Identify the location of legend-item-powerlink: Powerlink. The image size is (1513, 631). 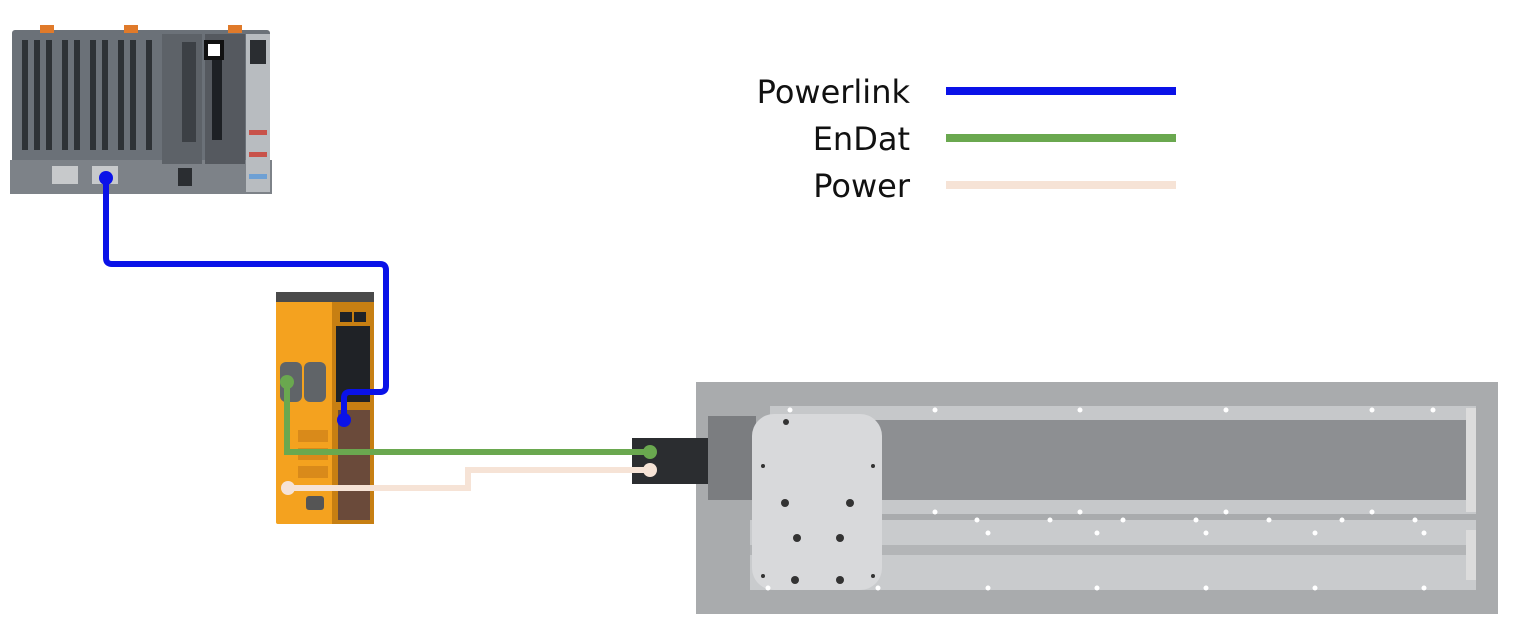
(966, 92).